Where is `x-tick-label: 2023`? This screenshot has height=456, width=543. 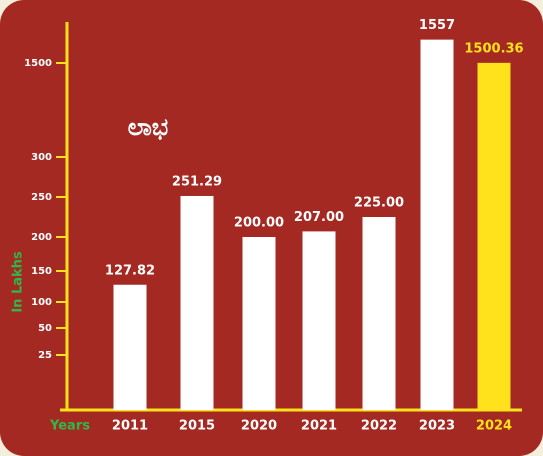 x-tick-label: 2023 is located at coordinates (437, 426).